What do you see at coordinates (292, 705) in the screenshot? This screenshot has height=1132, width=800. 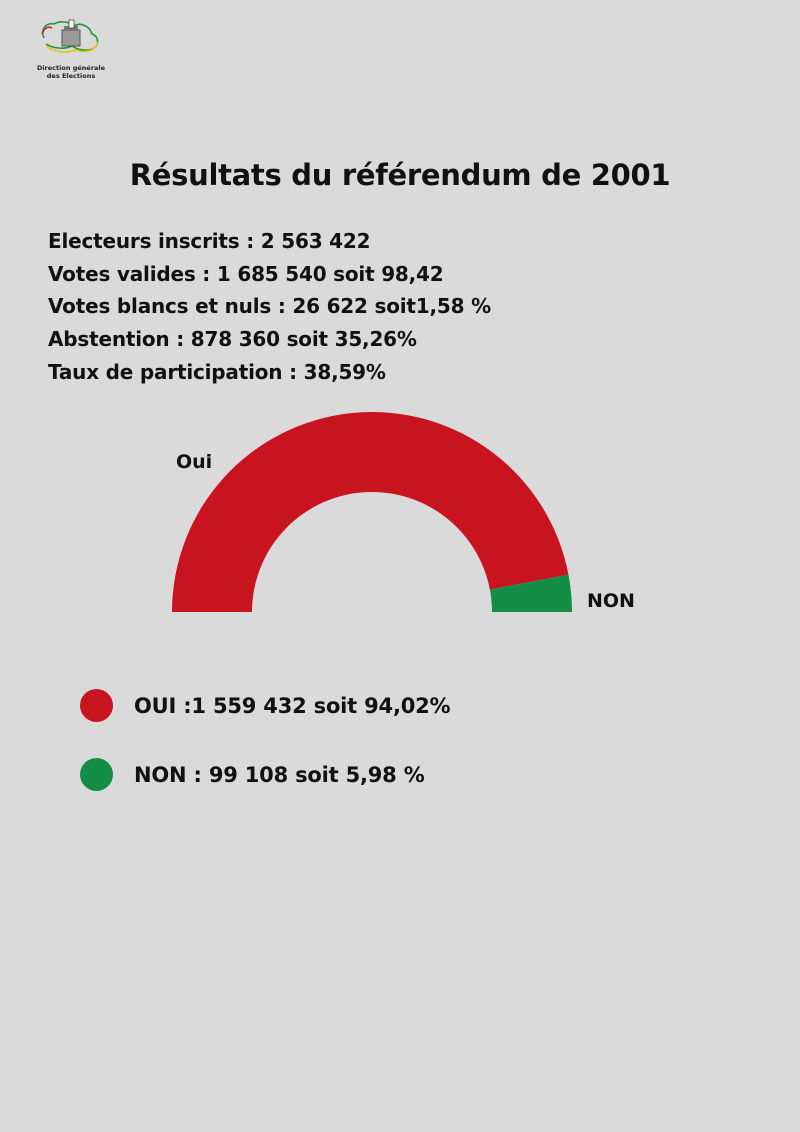 I see `legend-label-oui: OUI :1 559 432 soit 94,02%` at bounding box center [292, 705].